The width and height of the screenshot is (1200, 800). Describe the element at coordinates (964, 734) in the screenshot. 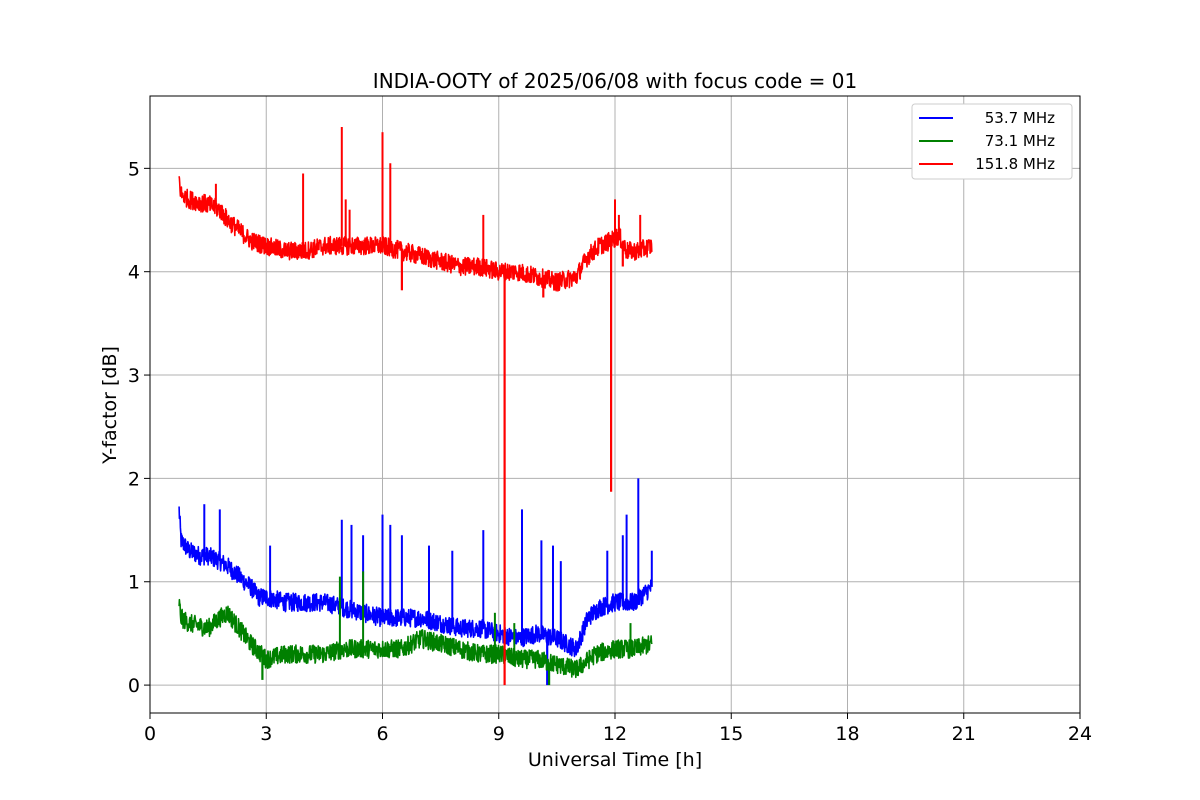

I see `x-tick-label: 21` at that location.